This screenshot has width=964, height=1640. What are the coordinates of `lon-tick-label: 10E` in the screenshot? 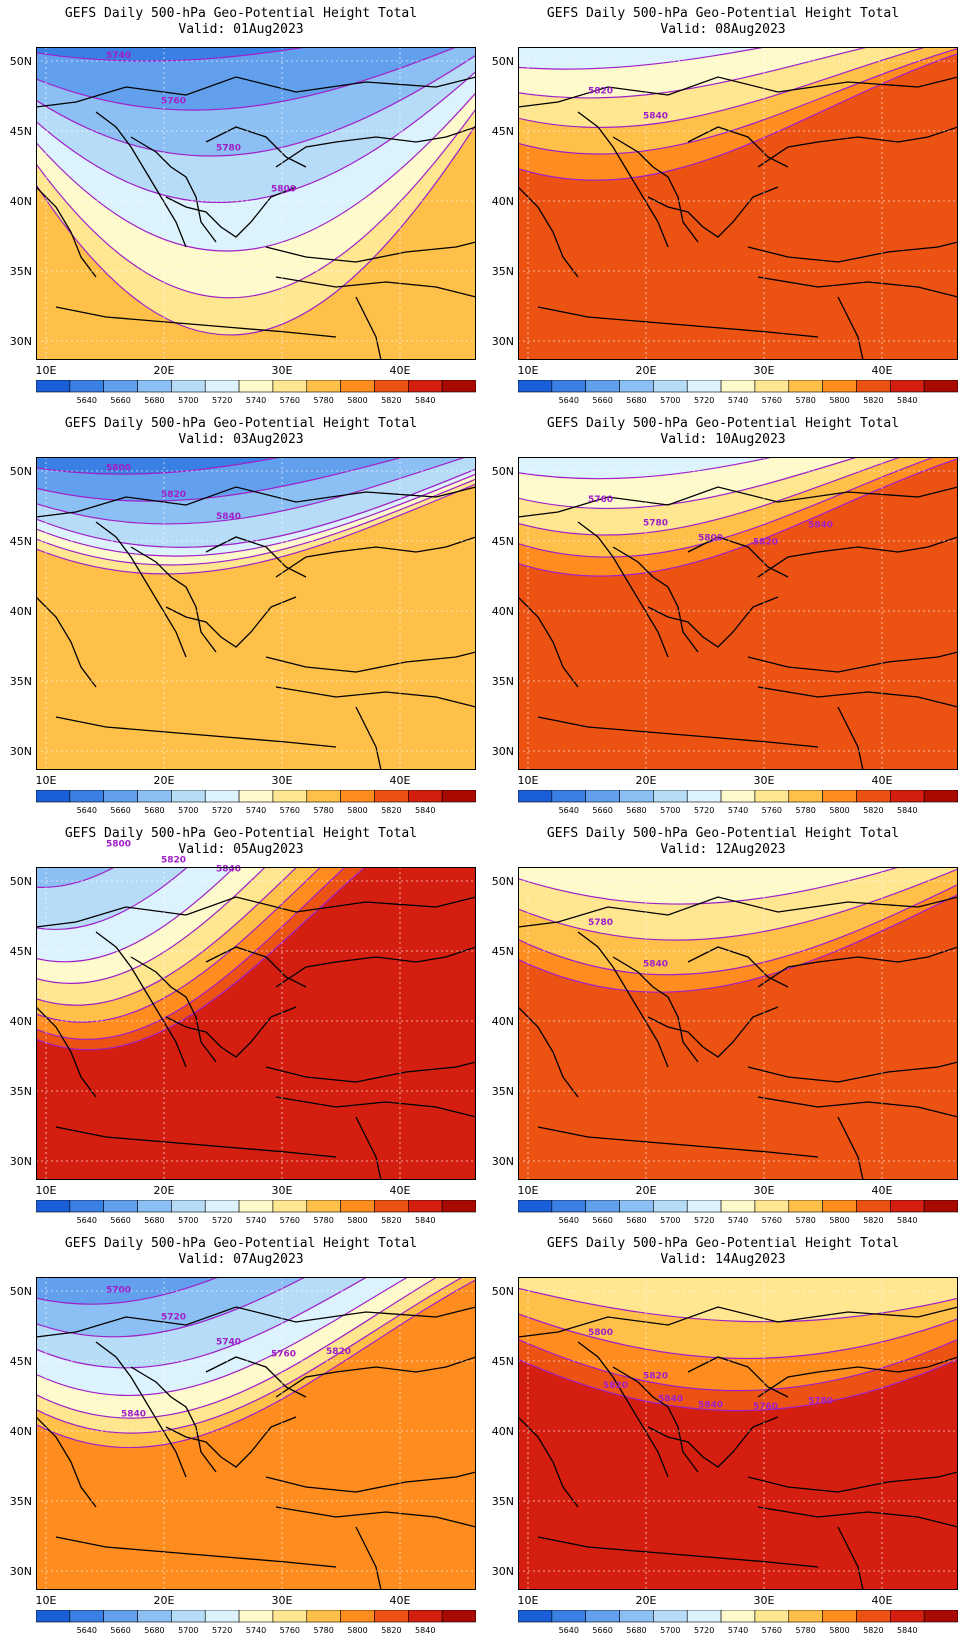 It's located at (46, 1600).